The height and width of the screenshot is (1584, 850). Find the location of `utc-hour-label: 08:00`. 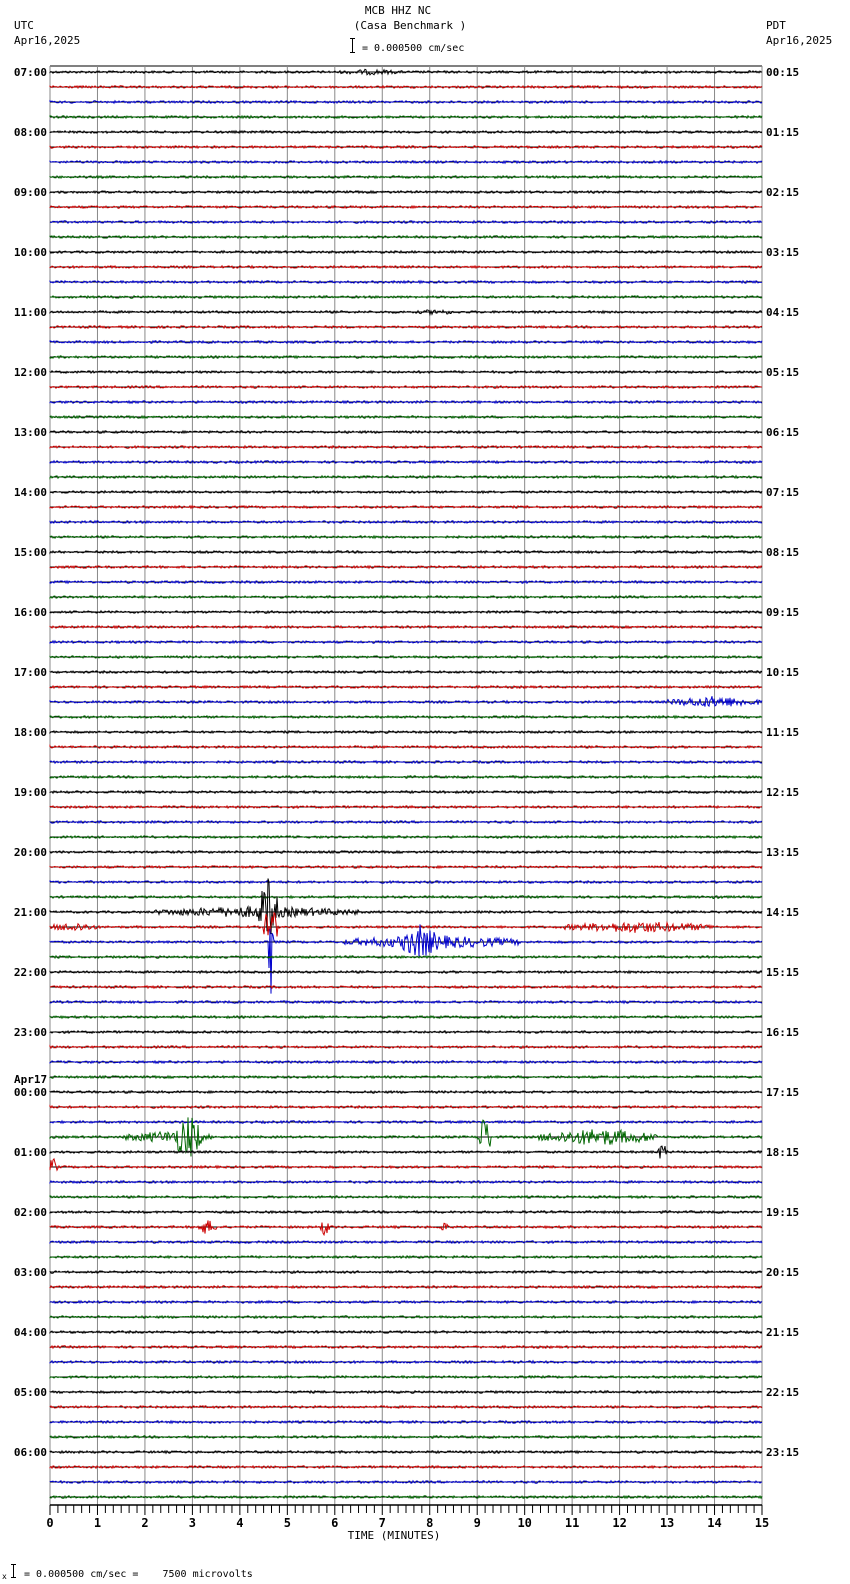

utc-hour-label: 08:00 is located at coordinates (30, 132).